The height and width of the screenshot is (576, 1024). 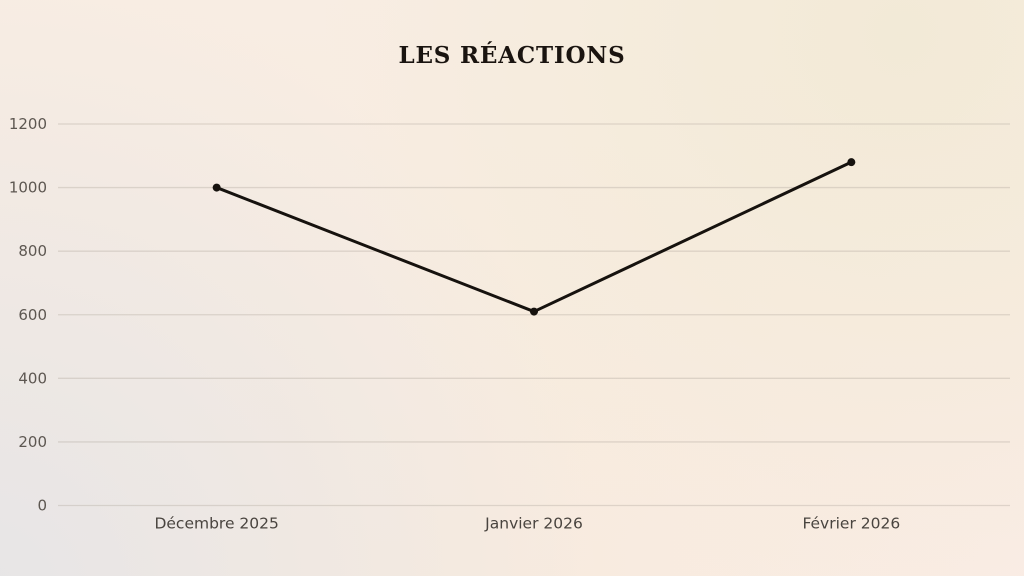 I want to click on chart-title: LES RÉACTIONS, so click(x=512, y=55).